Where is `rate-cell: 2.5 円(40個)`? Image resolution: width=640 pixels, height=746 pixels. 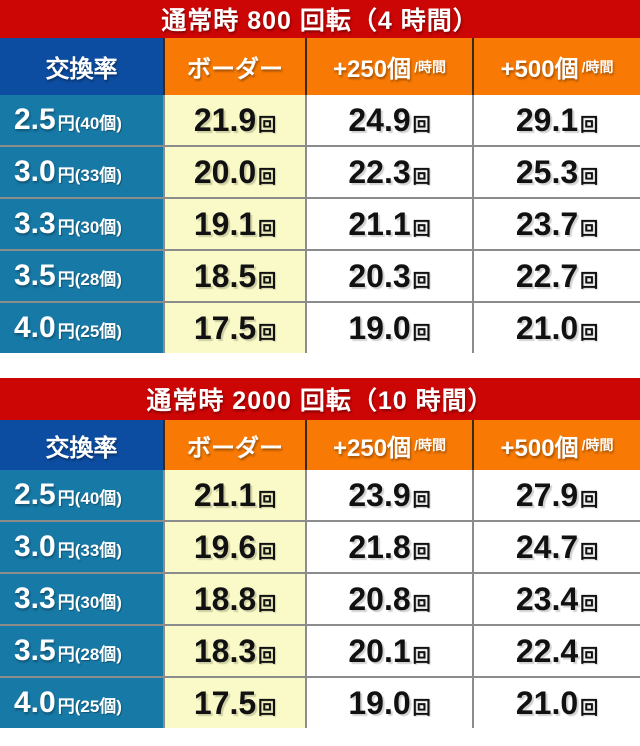
rate-cell: 2.5 円(40個) is located at coordinates (81, 495).